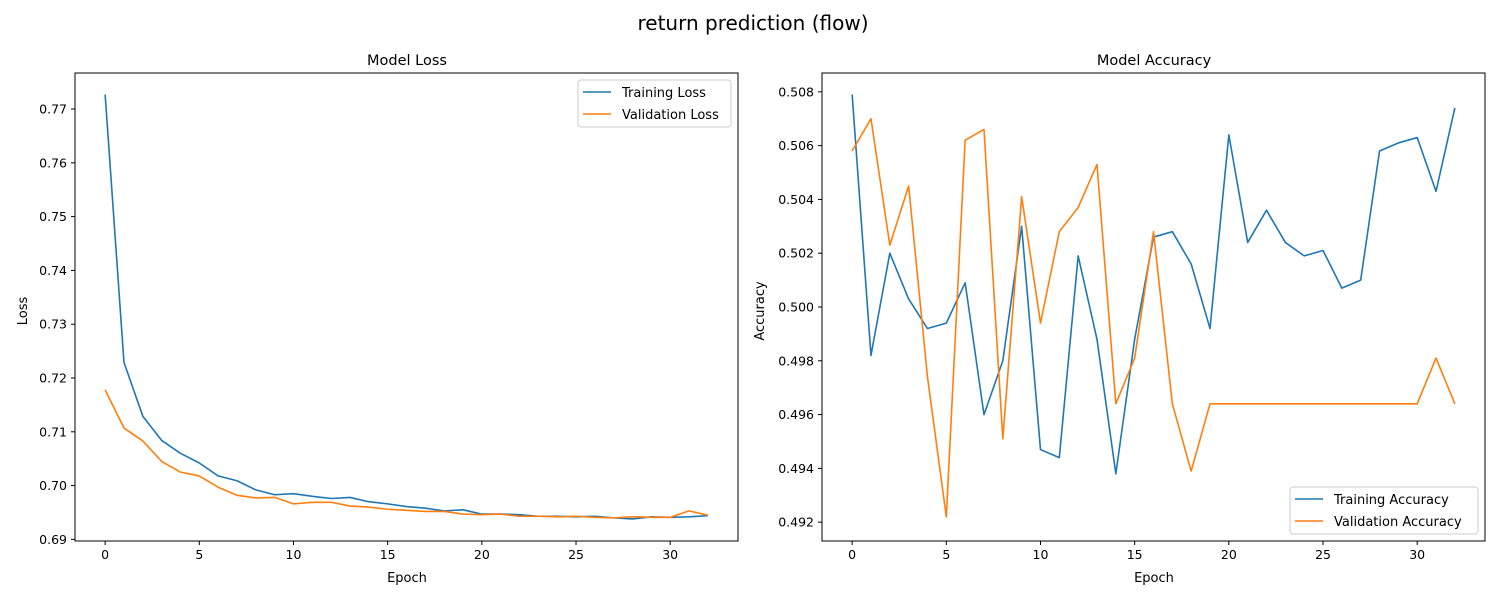  Describe the element at coordinates (53, 270) in the screenshot. I see `loss-y-tick-label: 0.74` at that location.